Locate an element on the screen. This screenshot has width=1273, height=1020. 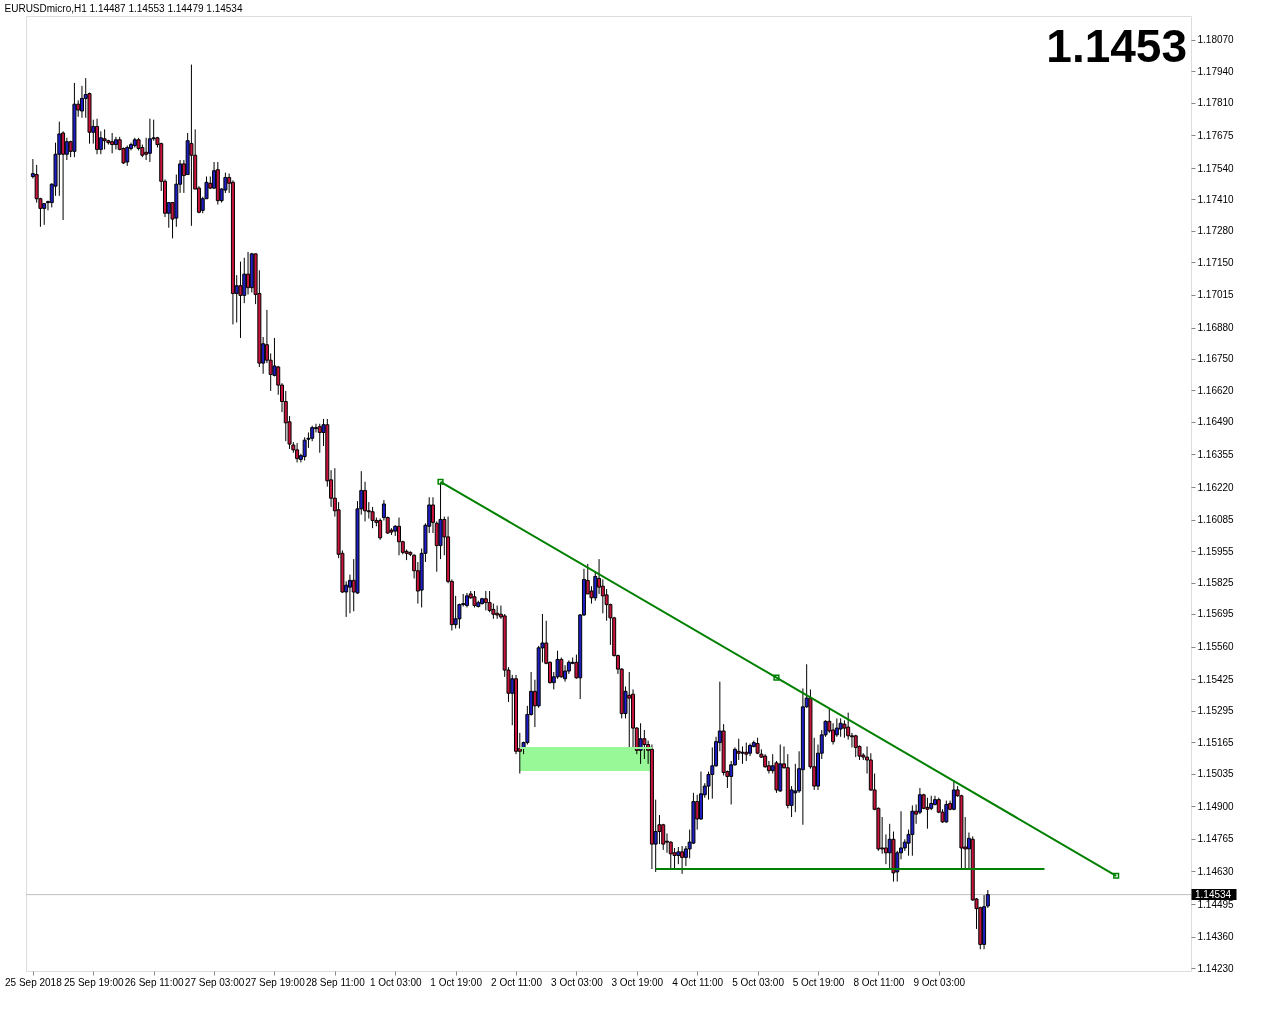
x-tick-label: 3 Oct 19:00 is located at coordinates (637, 982).